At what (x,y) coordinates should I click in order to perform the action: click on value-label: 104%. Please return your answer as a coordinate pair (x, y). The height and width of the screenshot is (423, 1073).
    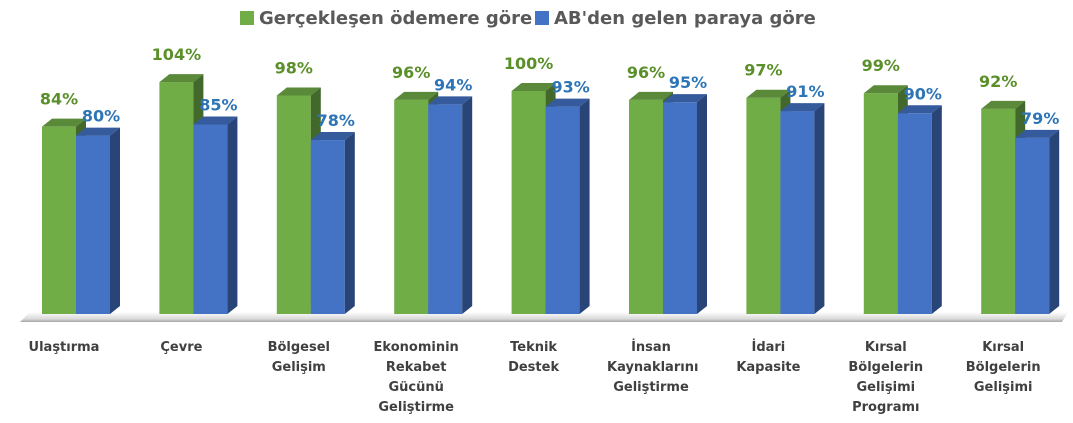
    Looking at the image, I should click on (176, 54).